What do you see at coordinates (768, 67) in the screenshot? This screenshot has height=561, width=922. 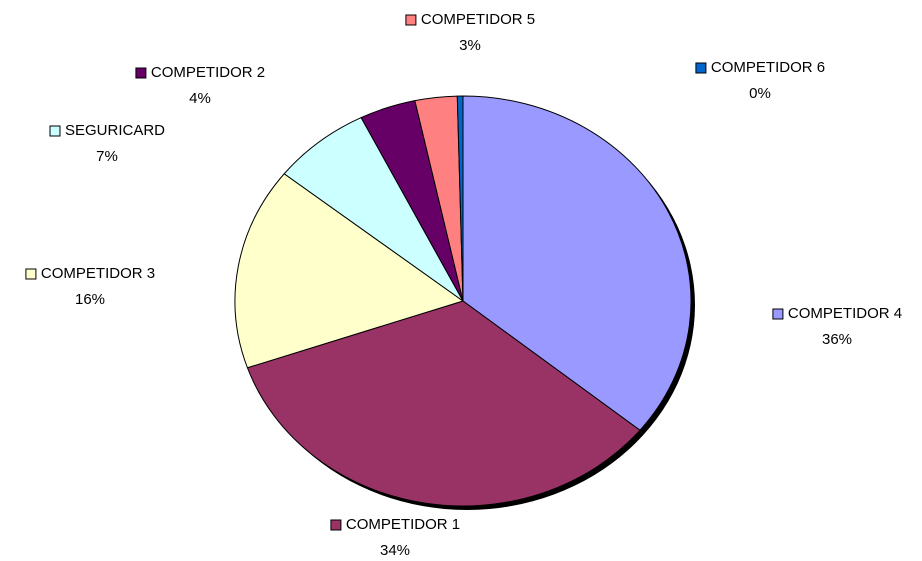 I see `legend-label: COMPETIDOR 6` at bounding box center [768, 67].